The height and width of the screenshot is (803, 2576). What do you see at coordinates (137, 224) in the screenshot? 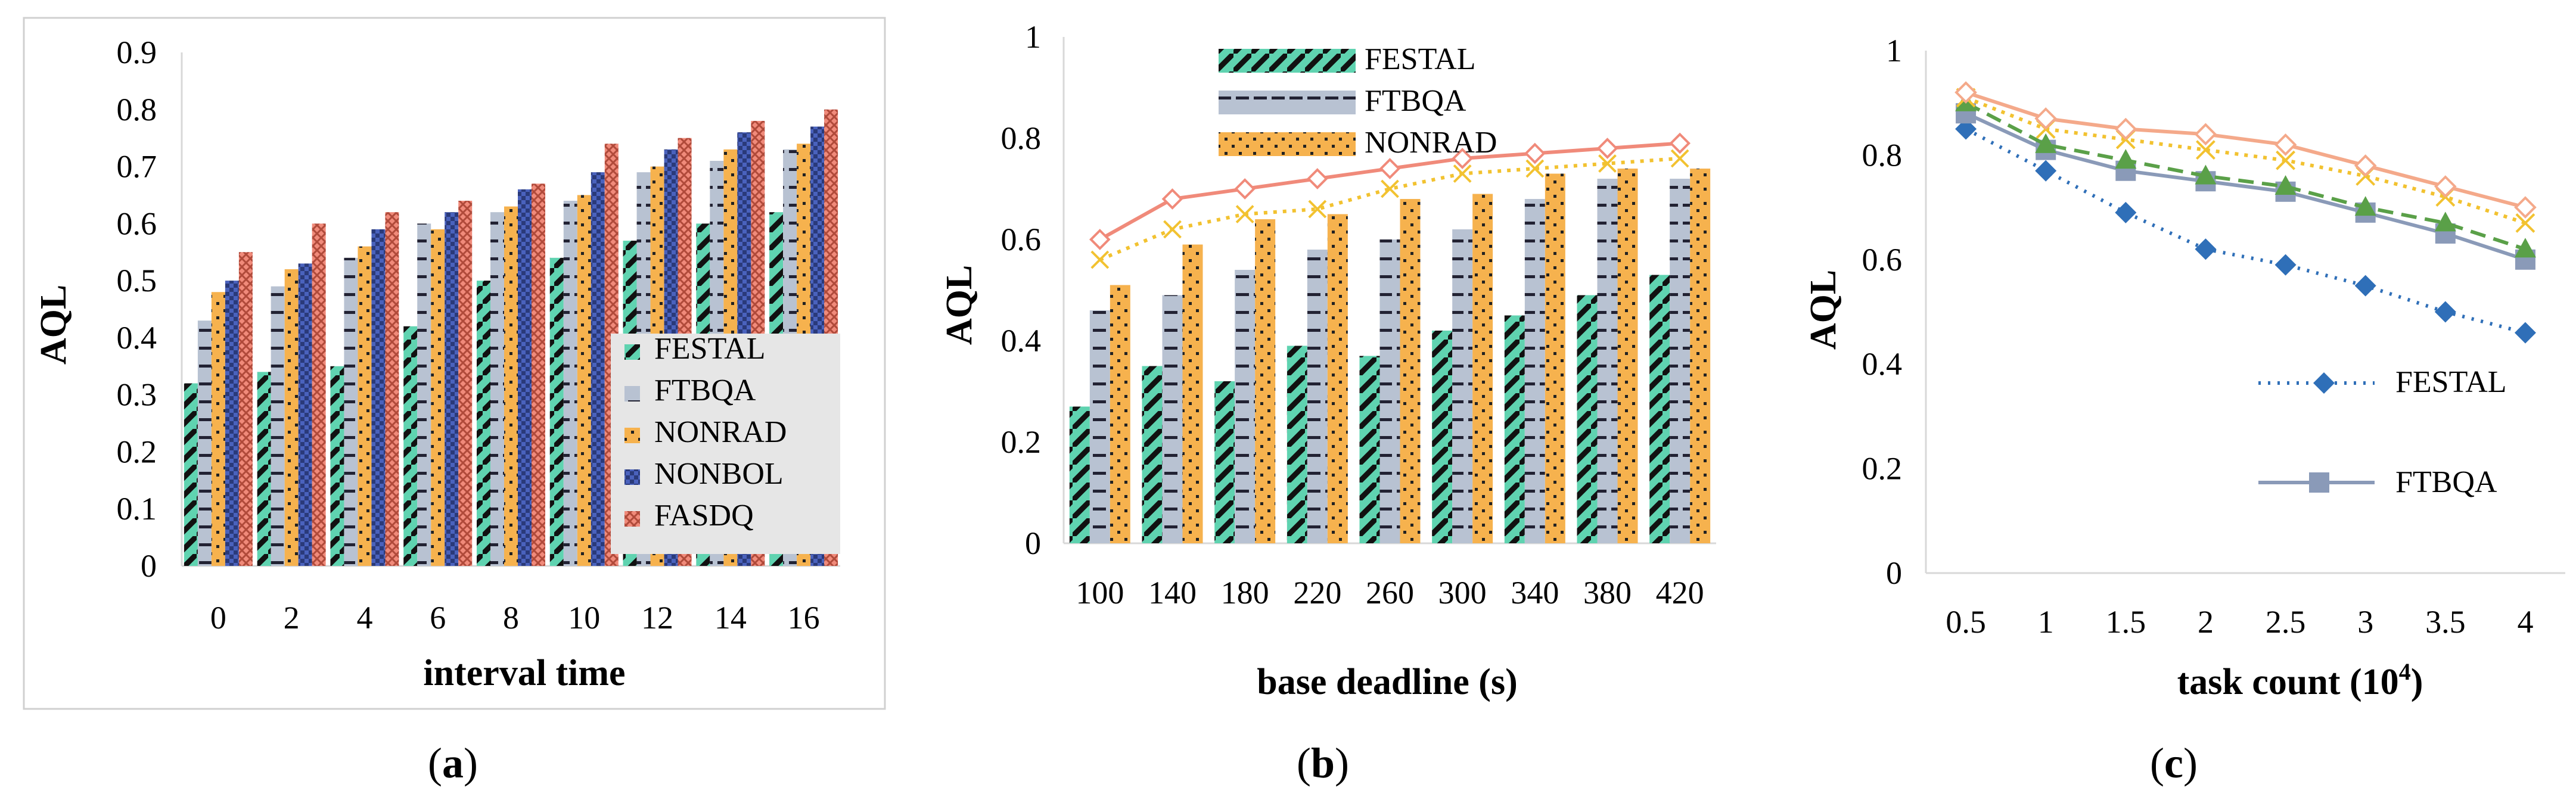
I see `panel-a-y-tick: 0.6` at bounding box center [137, 224].